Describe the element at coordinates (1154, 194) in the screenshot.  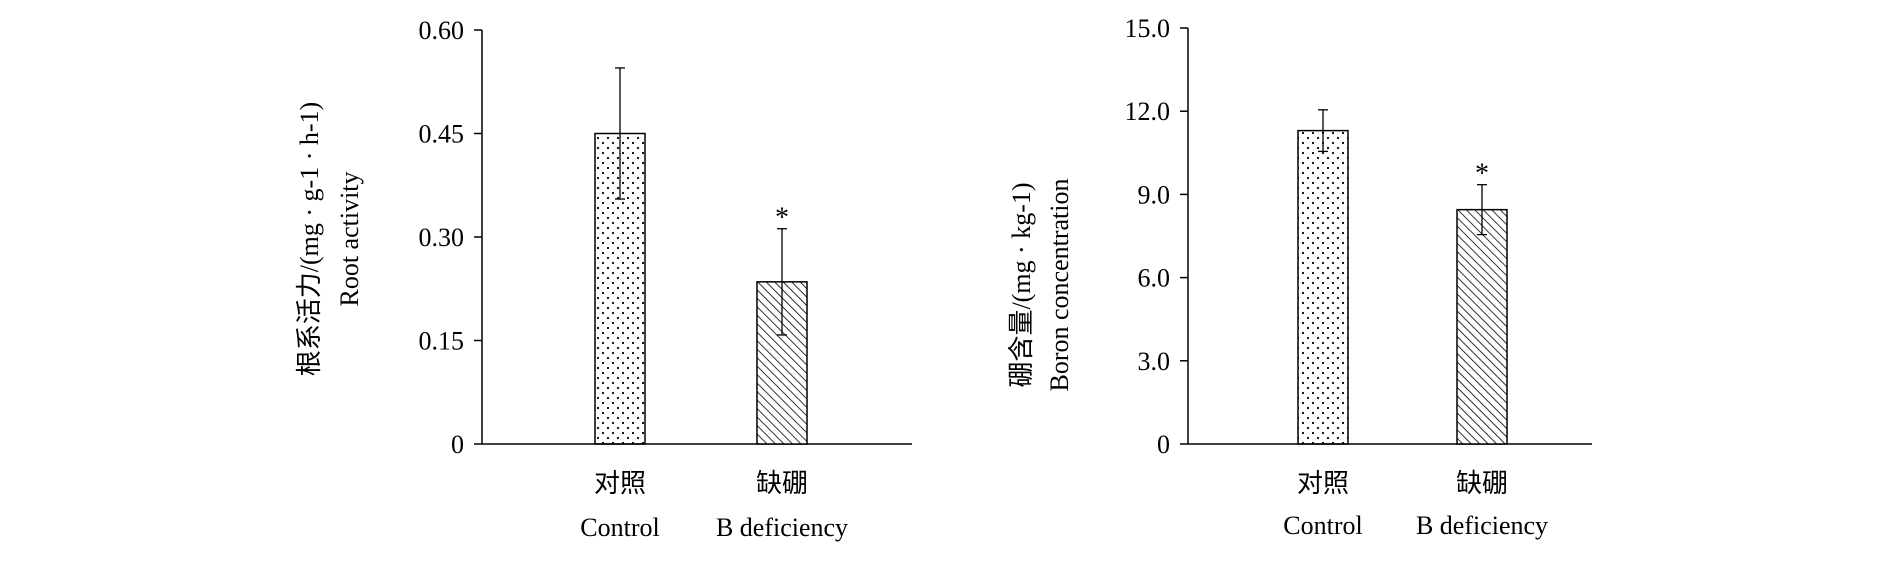
I see `y-tick-label: 9.0` at that location.